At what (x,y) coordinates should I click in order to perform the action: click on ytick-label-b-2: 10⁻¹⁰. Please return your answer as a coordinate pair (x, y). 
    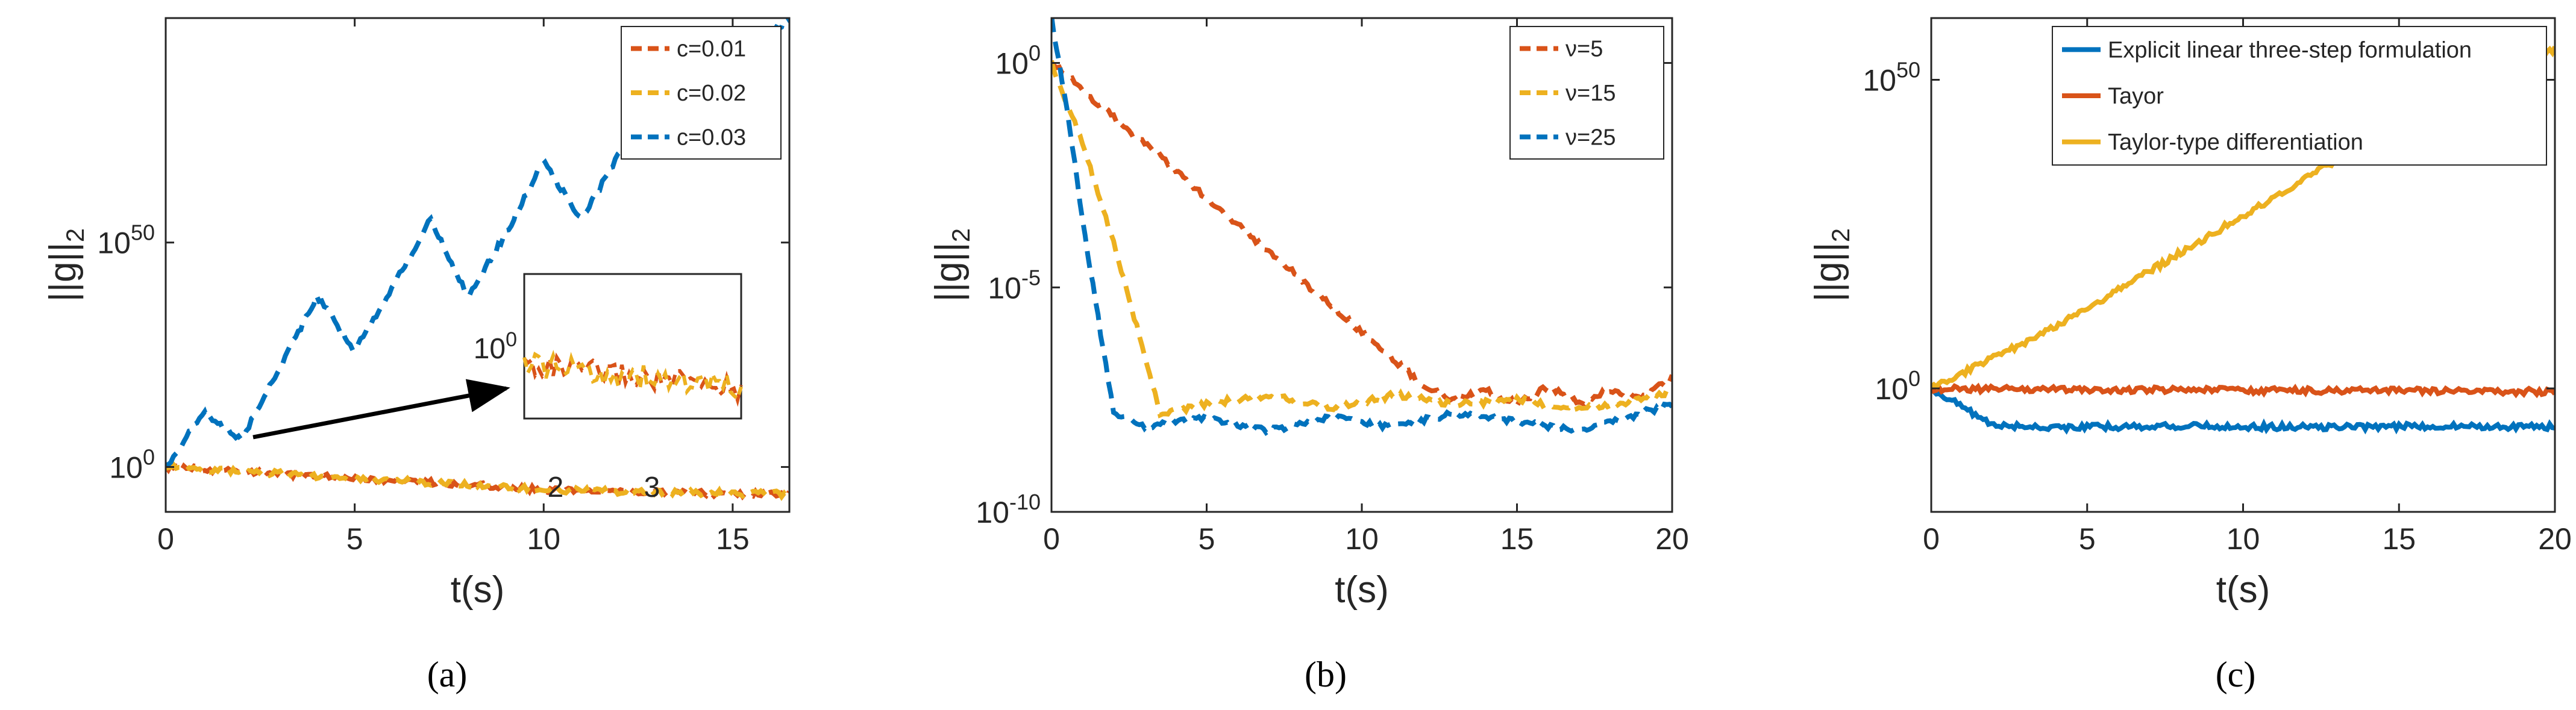
    Looking at the image, I should click on (1008, 510).